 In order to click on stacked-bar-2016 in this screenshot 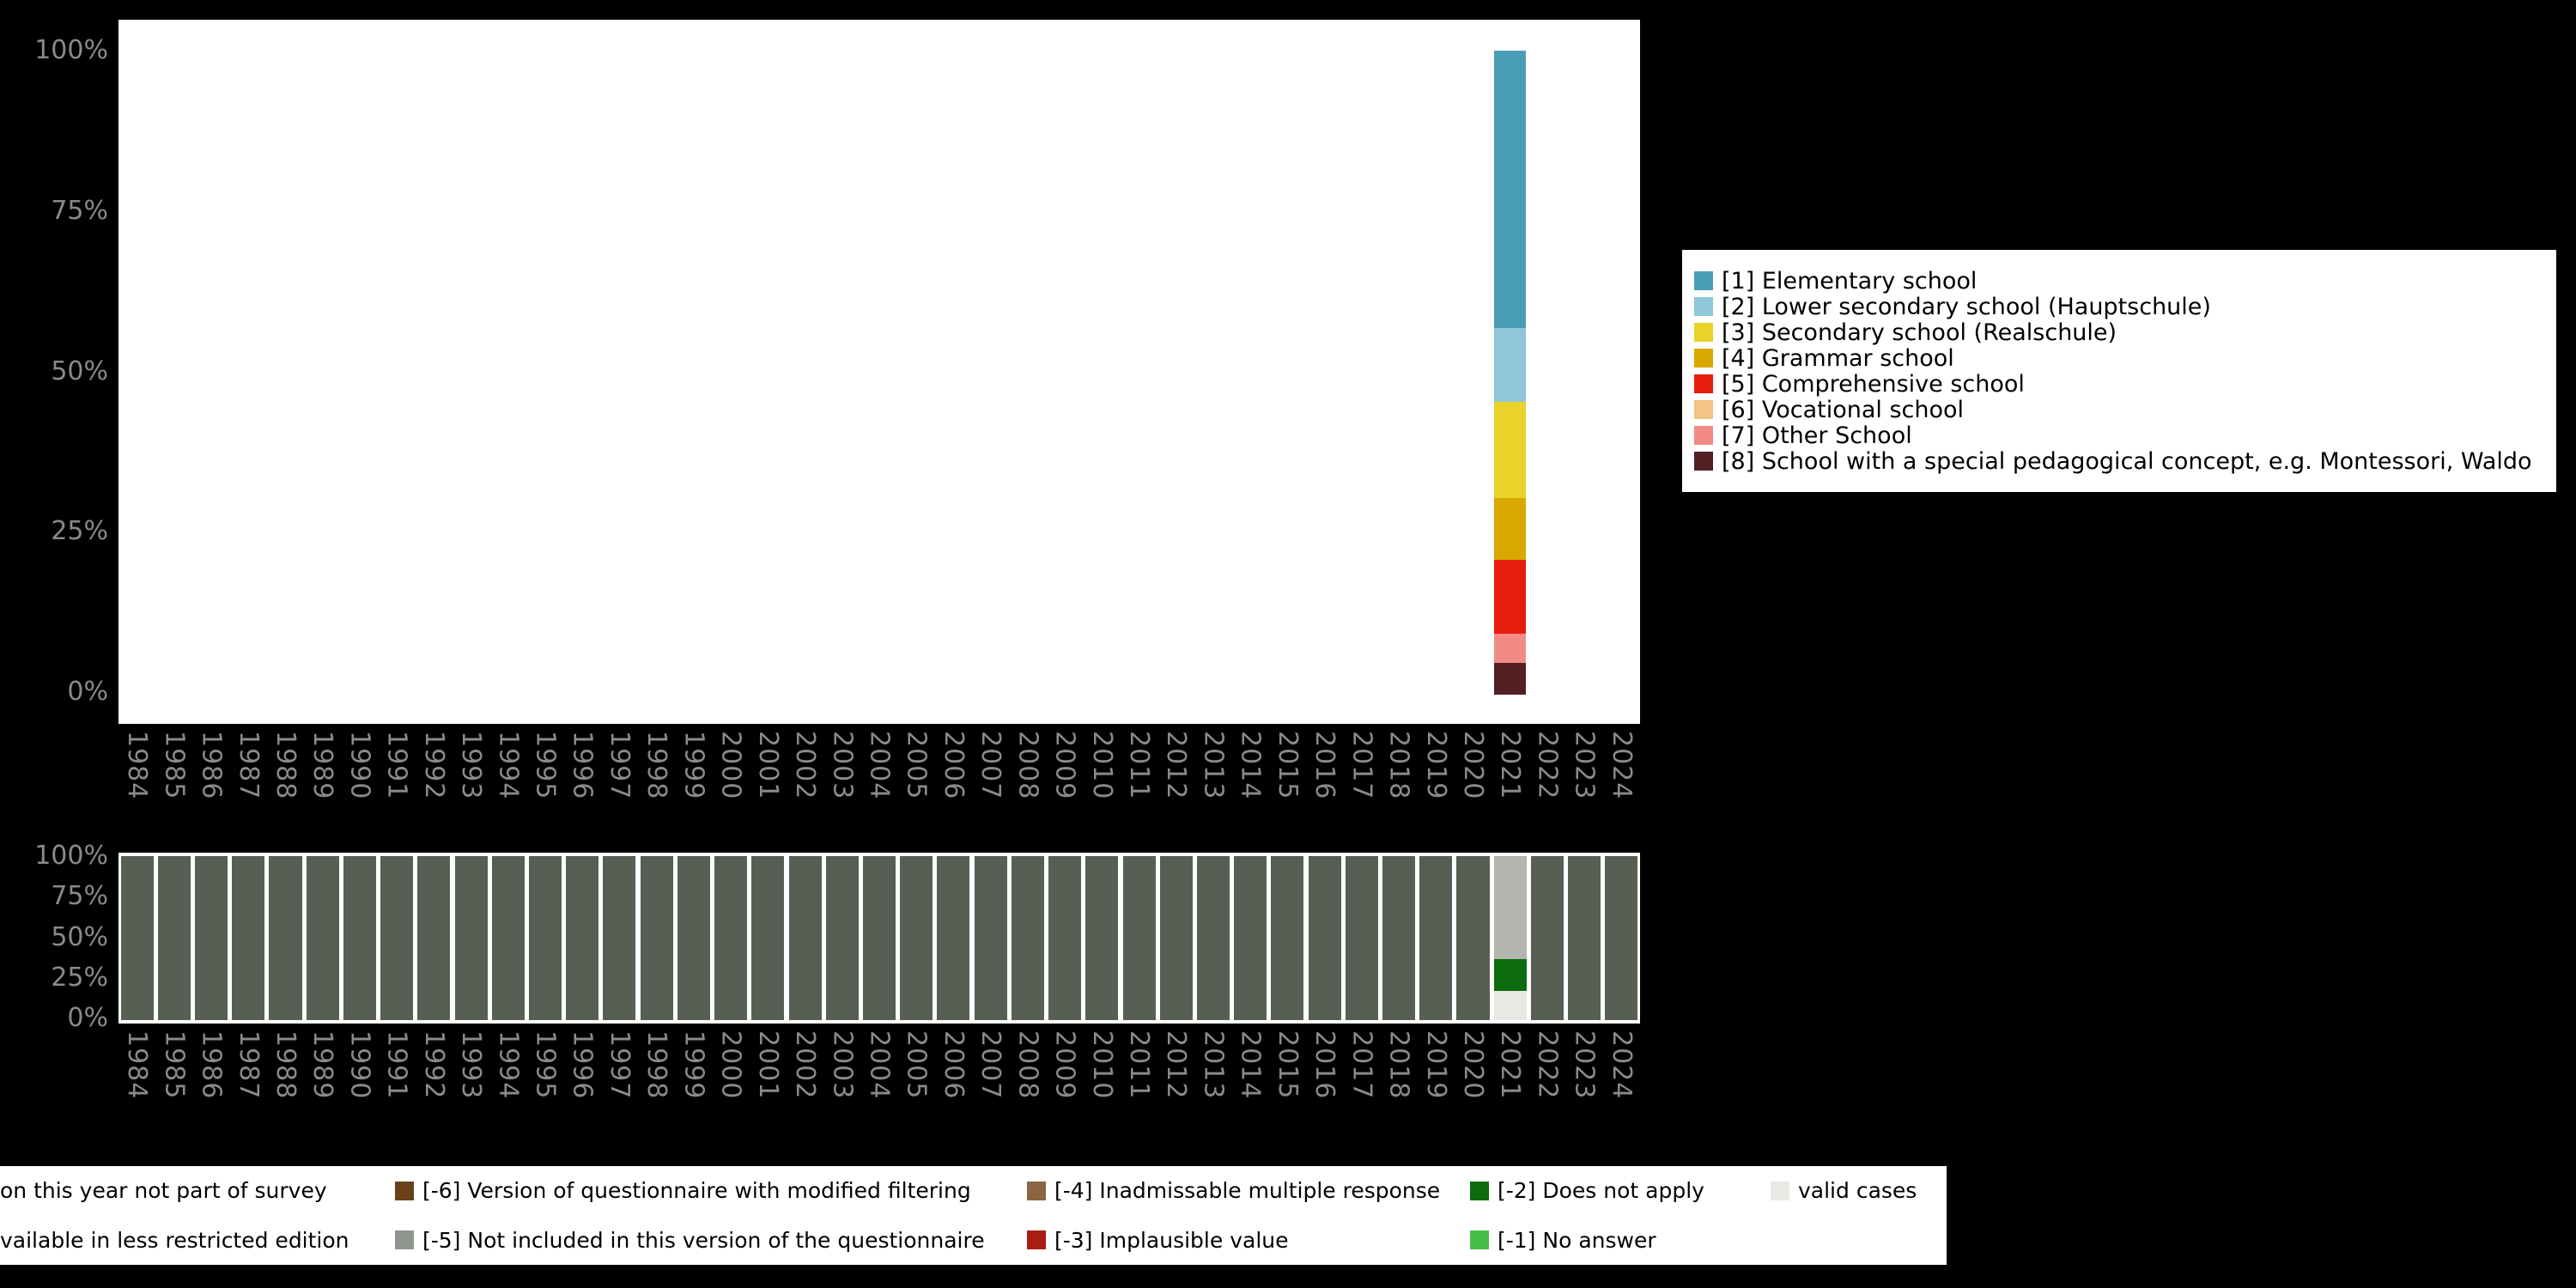, I will do `click(1324, 938)`.